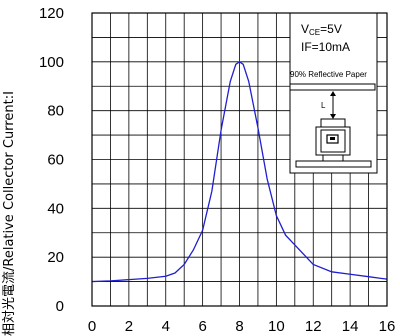 The width and height of the screenshot is (400, 336). I want to click on y-tick-label: 20, so click(55, 257).